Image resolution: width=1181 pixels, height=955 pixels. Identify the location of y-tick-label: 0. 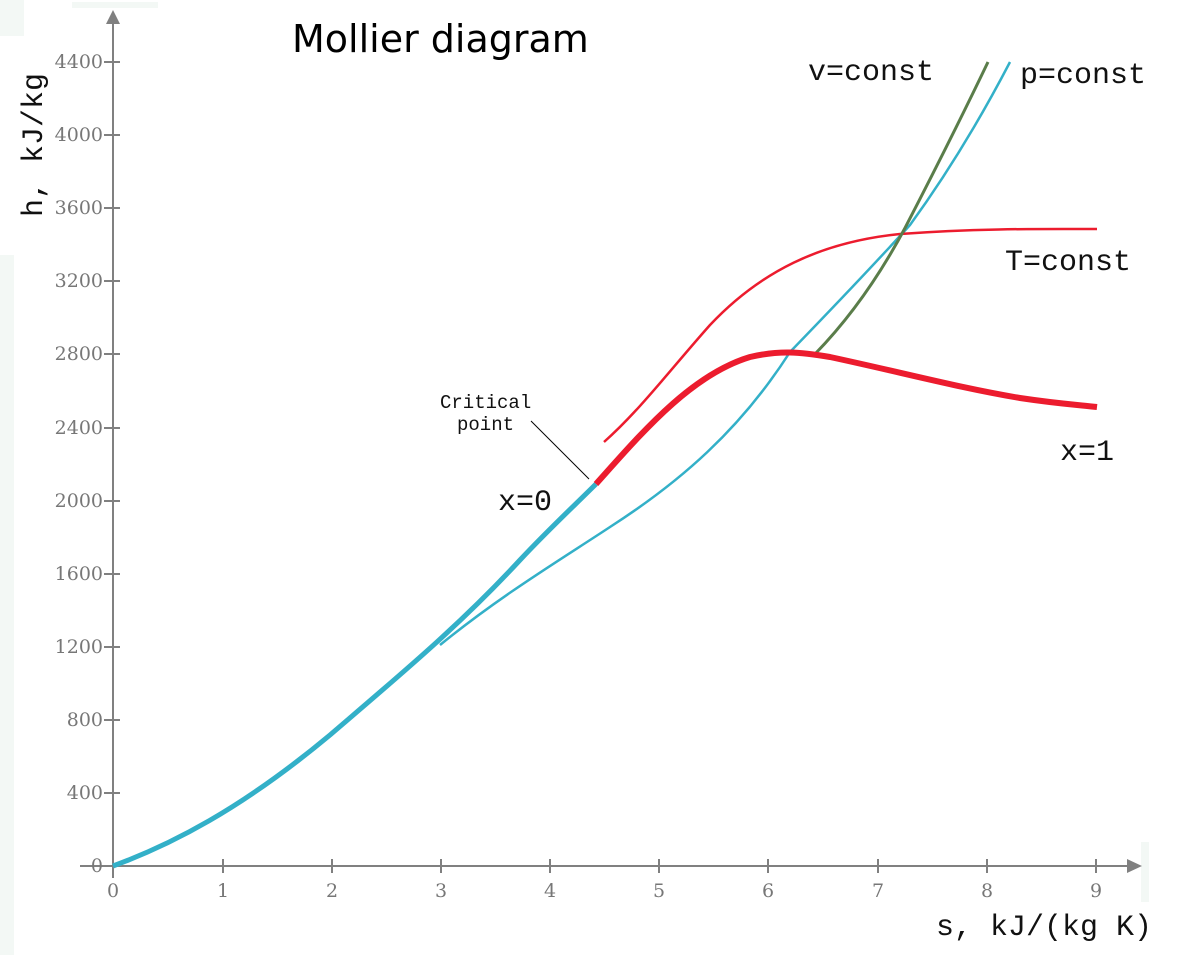
(97, 866).